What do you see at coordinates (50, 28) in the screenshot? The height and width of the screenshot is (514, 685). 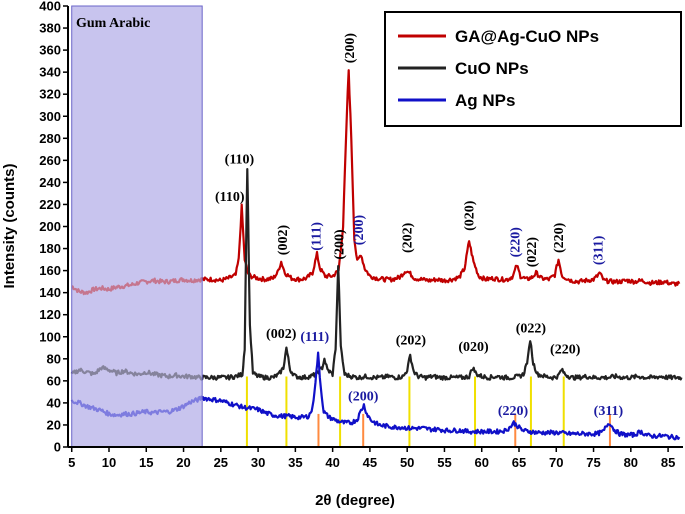 I see `y-tick-label-380: 380` at bounding box center [50, 28].